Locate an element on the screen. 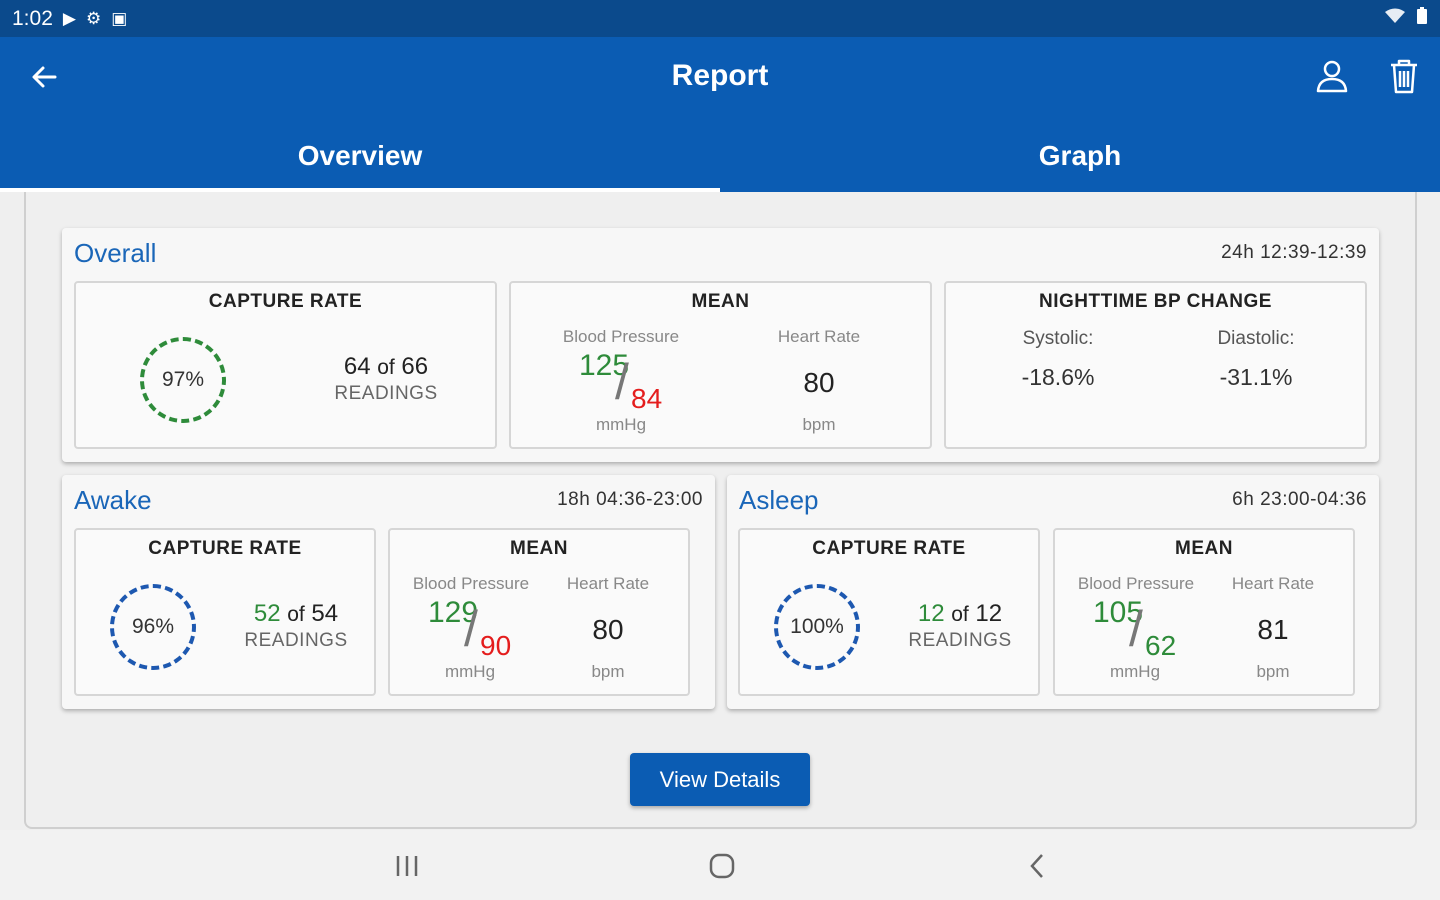  capture-percent: 97% is located at coordinates (183, 379).